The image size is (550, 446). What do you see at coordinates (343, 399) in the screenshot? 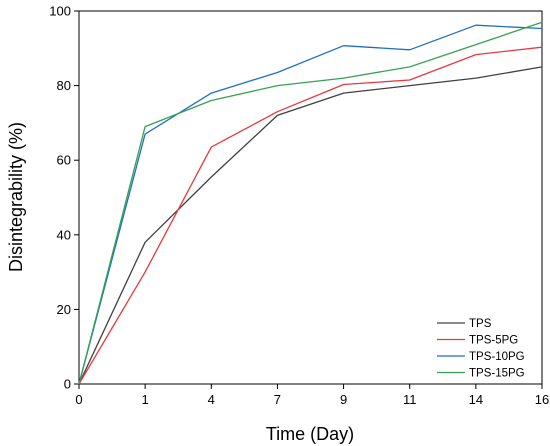
I see `x-tick-label: 9` at bounding box center [343, 399].